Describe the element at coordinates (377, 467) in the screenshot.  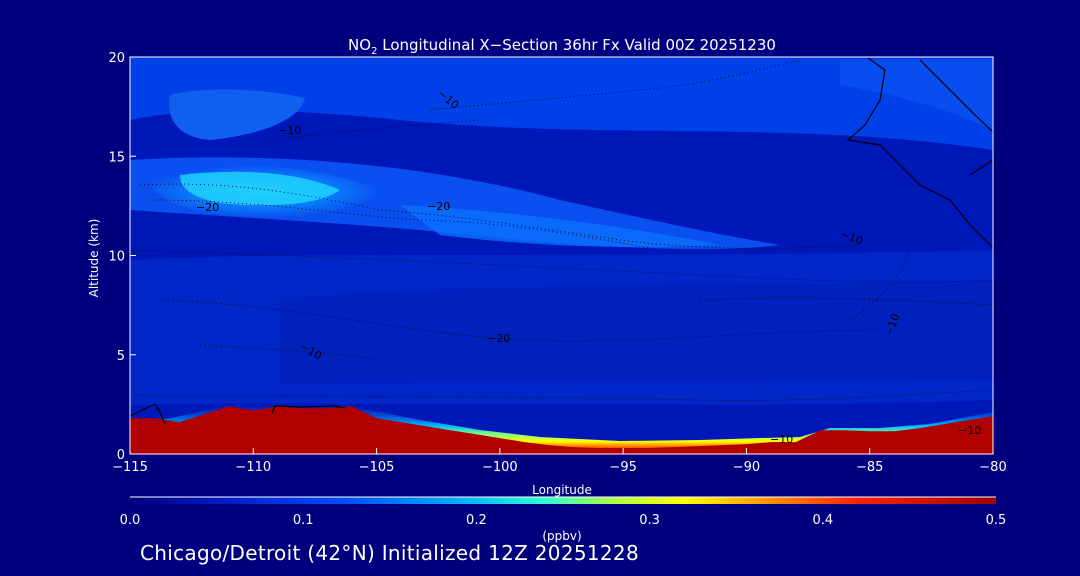
I see `x-tick-label: −105` at that location.